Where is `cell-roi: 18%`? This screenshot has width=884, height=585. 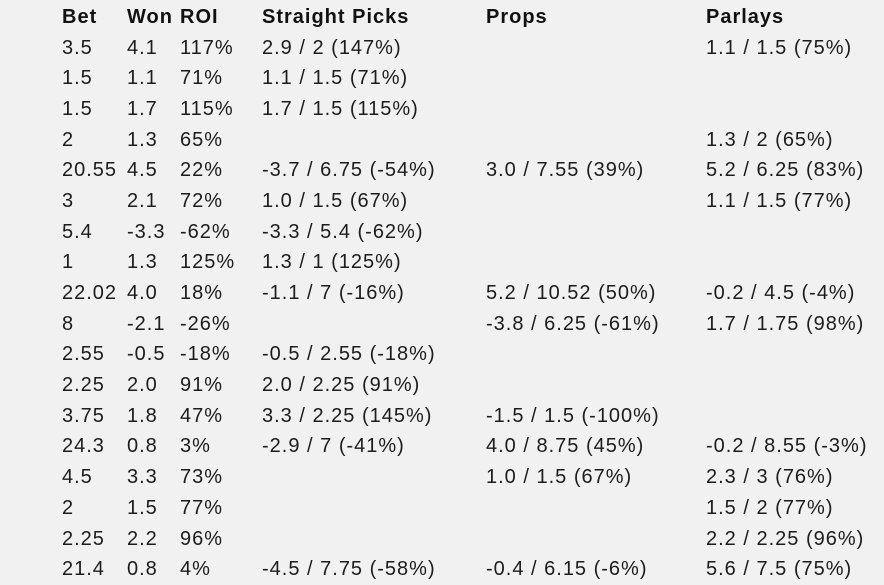
cell-roi: 18% is located at coordinates (202, 293).